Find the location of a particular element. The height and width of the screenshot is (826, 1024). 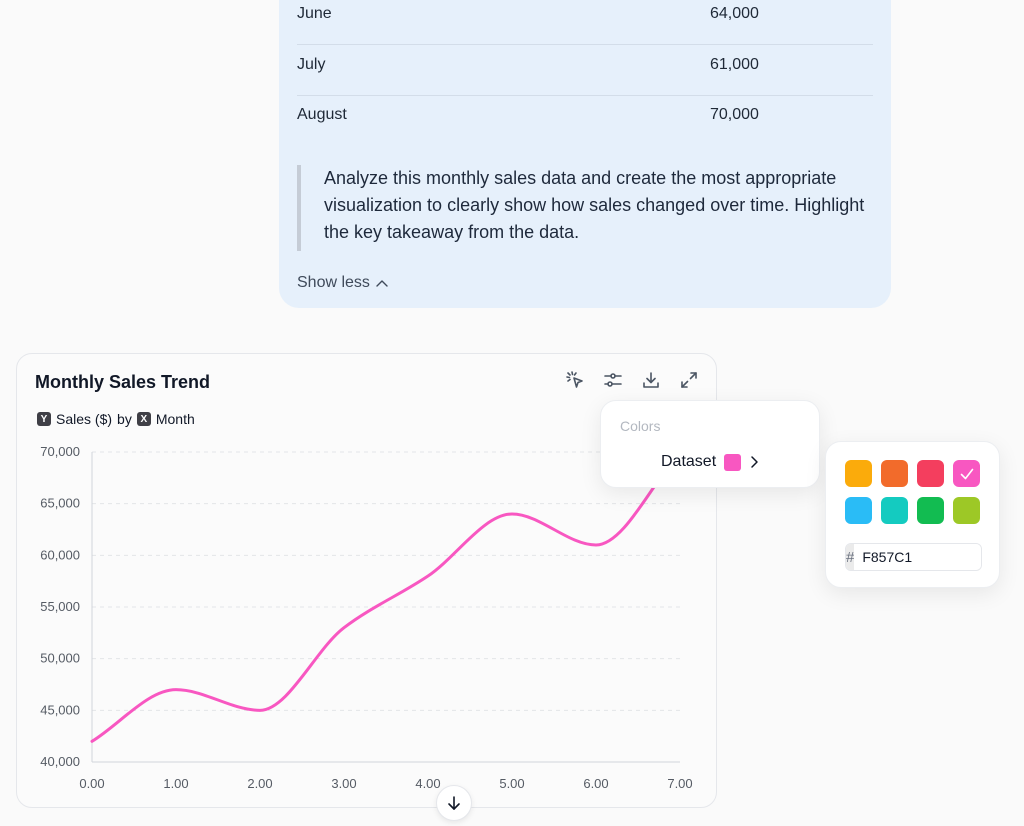

x-tick-label: 4.00 is located at coordinates (427, 783).